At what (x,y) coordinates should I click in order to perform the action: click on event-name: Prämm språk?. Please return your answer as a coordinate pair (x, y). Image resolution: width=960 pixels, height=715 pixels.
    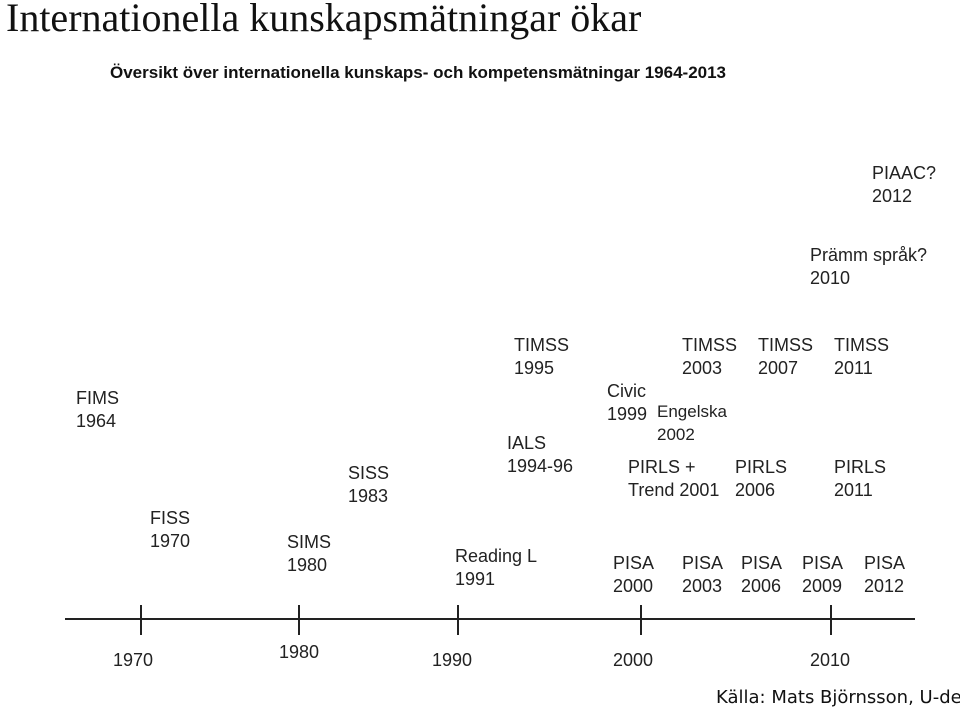
    Looking at the image, I should click on (869, 255).